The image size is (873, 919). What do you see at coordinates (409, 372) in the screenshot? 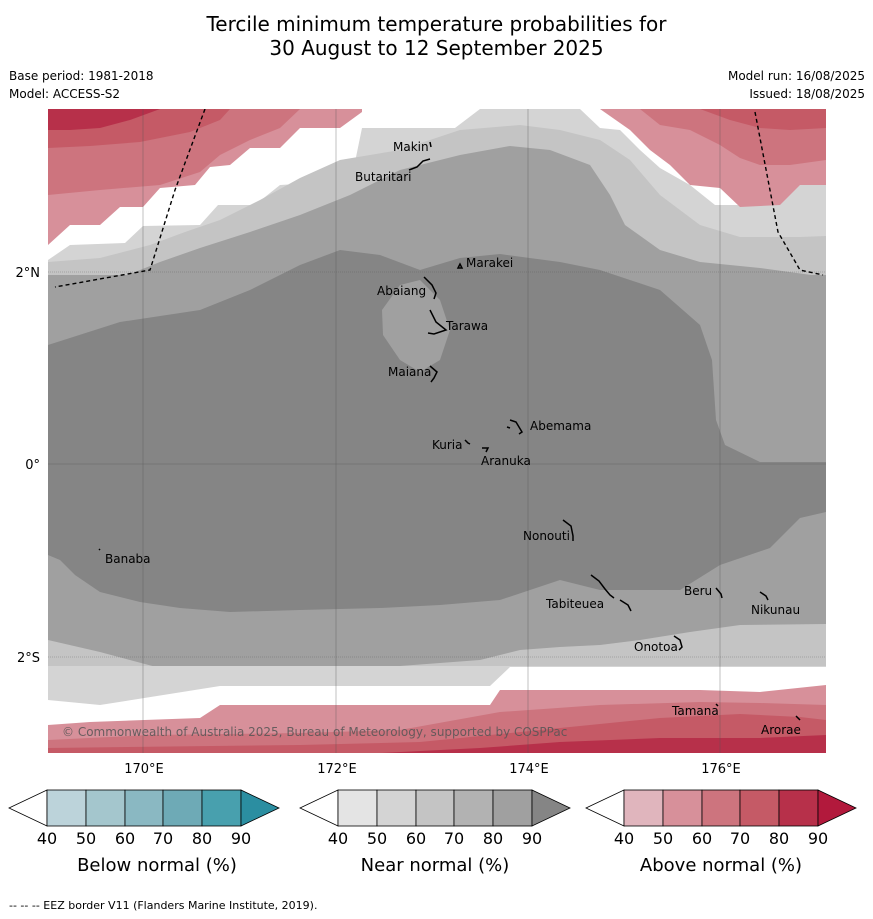
I see `island-label-maiana: Maiana` at bounding box center [409, 372].